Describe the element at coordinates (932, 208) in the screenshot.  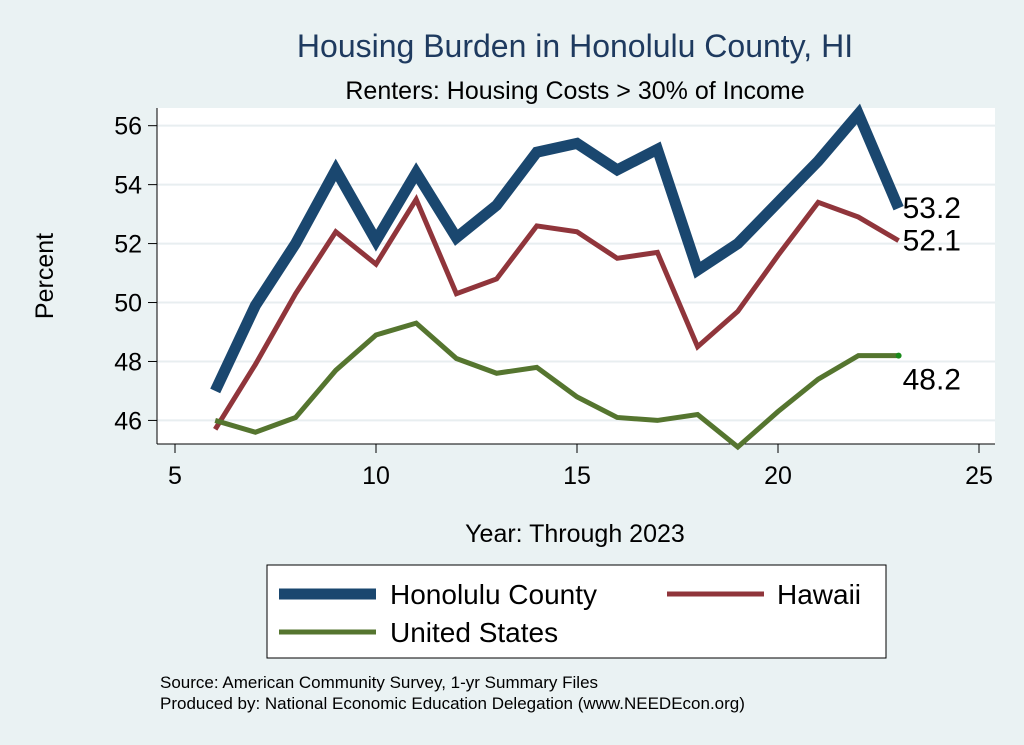
I see `end-label-honolulu-county: 53.2` at that location.